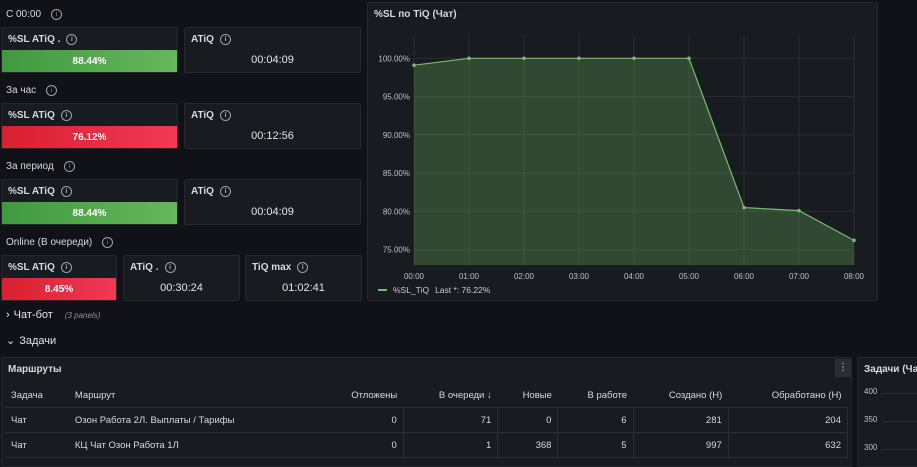  Describe the element at coordinates (272, 202) in the screenshot. I see `stat-panel-atiq-period: ATiQ i 00:04:09` at that location.